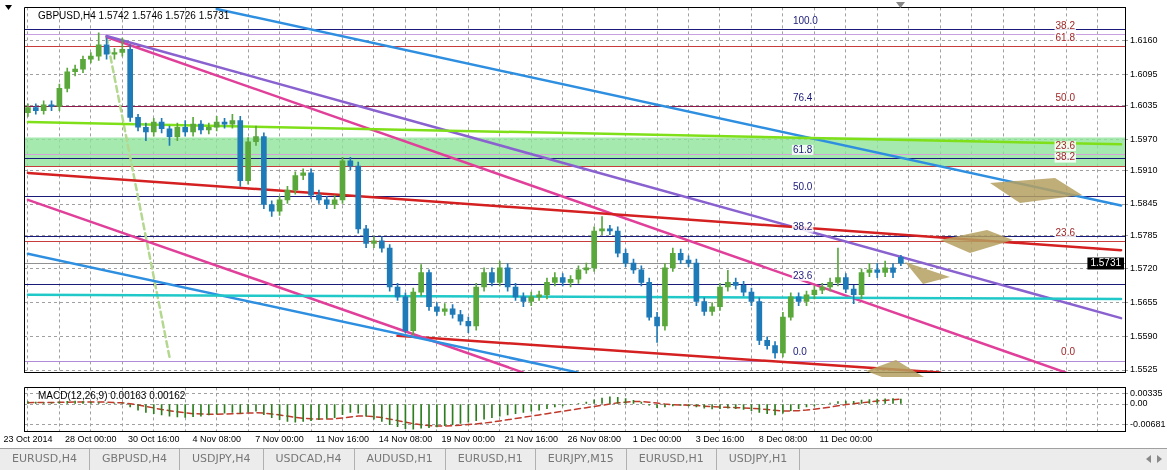 Image resolution: width=1167 pixels, height=470 pixels. Describe the element at coordinates (1144, 335) in the screenshot. I see `y-tick-label: 1.5590` at that location.